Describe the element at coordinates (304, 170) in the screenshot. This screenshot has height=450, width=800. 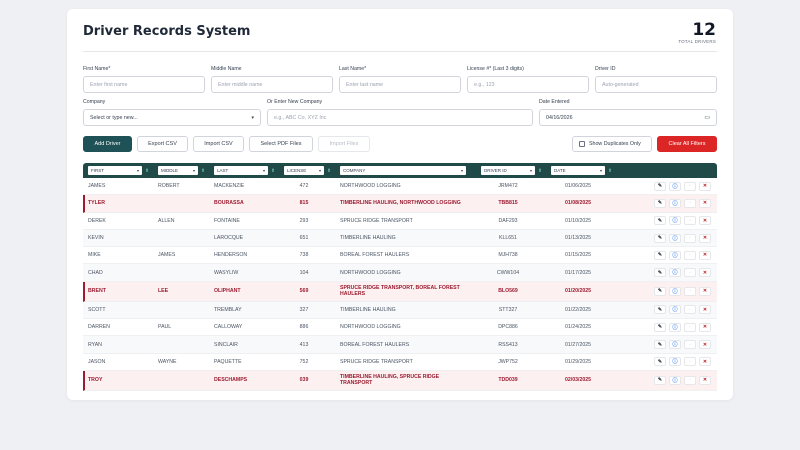
I see `filter-license: LICENSE ▾` at that location.